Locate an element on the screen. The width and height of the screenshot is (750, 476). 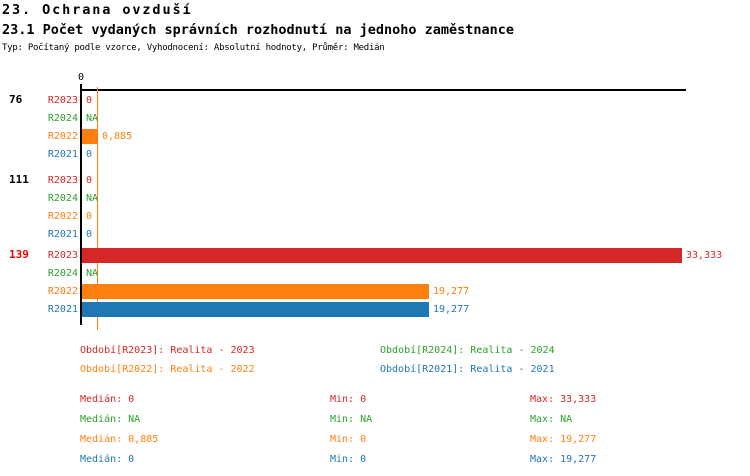
bar-row: R2021 19,277 is located at coordinates (256, 309).